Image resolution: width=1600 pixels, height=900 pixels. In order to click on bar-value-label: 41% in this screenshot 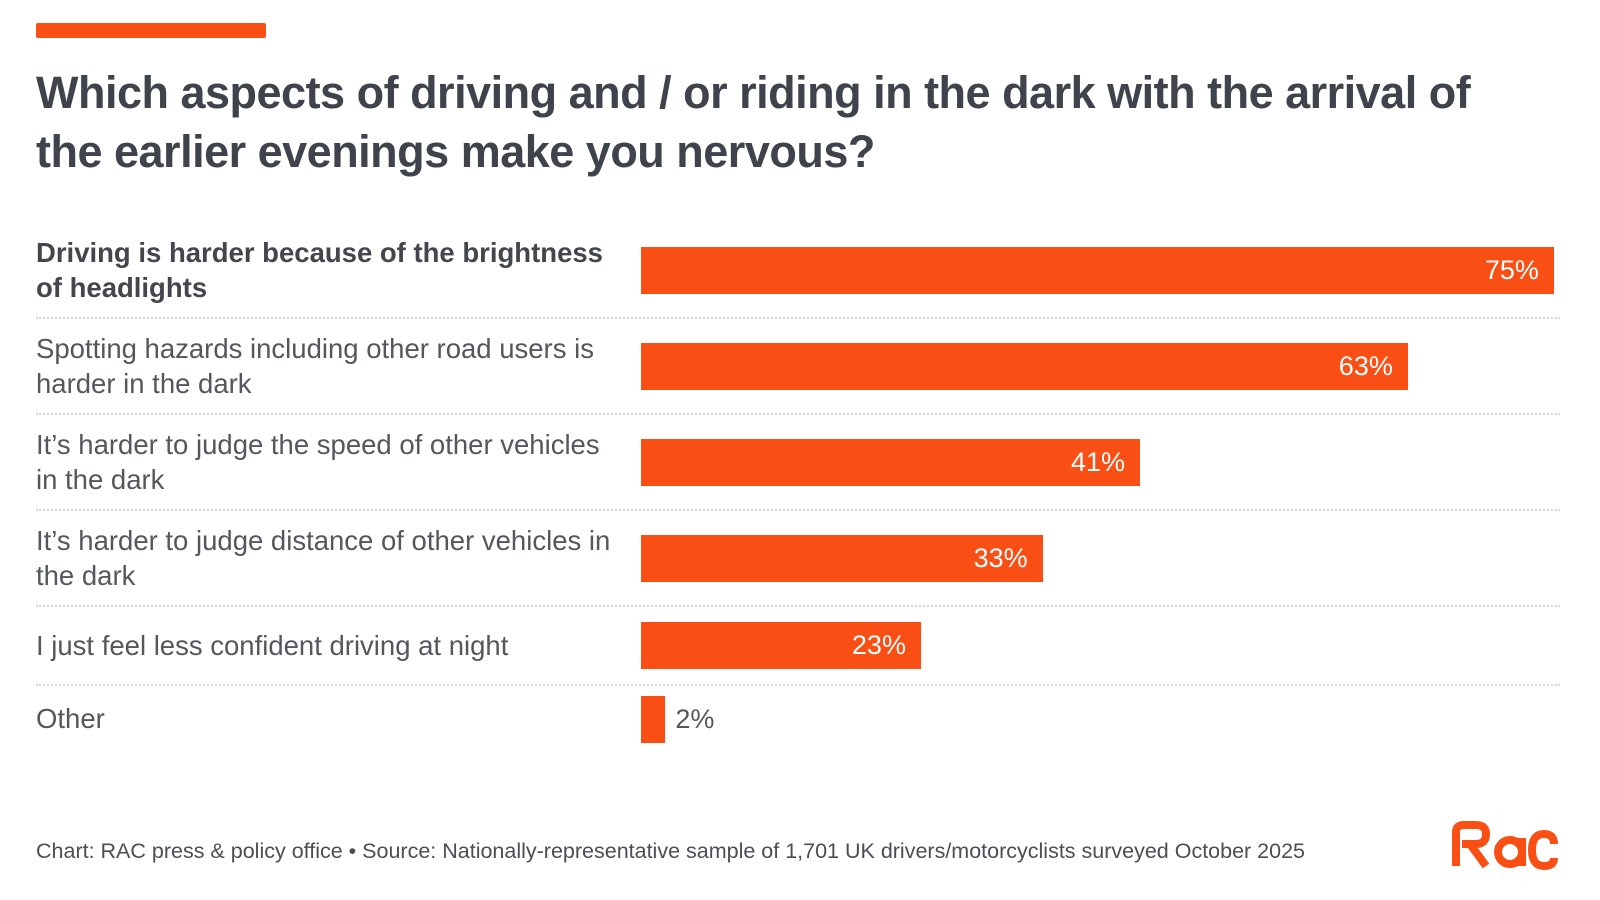, I will do `click(1098, 461)`.